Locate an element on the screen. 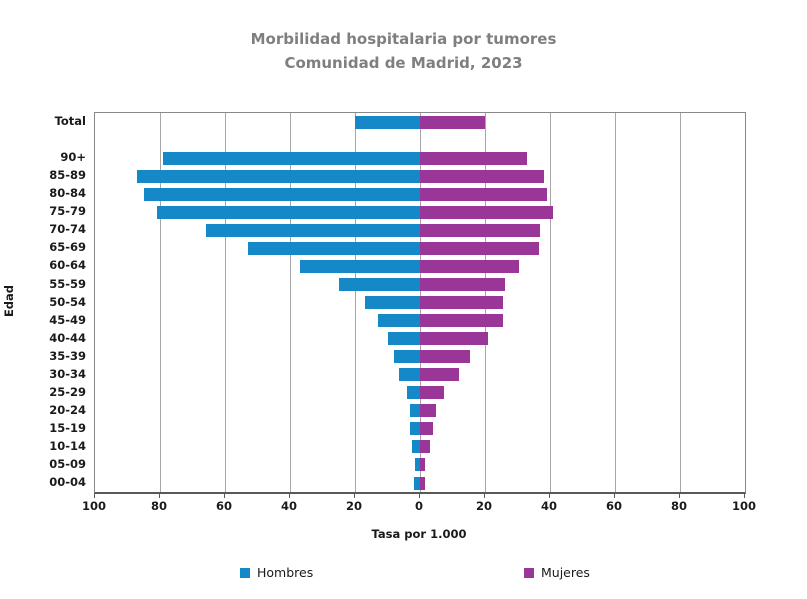 Image resolution: width=807 pixels, height=599 pixels. y-axis-label-40-44: 40-44 is located at coordinates (67, 337).